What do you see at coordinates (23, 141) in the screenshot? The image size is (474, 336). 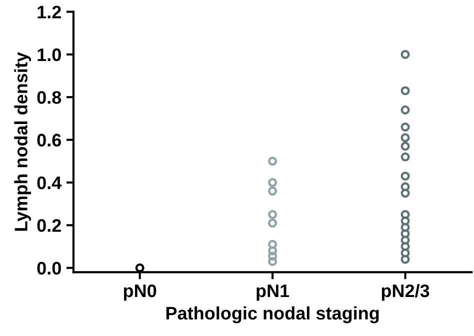 I see `y-axis-title: Lymph nodal density` at bounding box center [23, 141].